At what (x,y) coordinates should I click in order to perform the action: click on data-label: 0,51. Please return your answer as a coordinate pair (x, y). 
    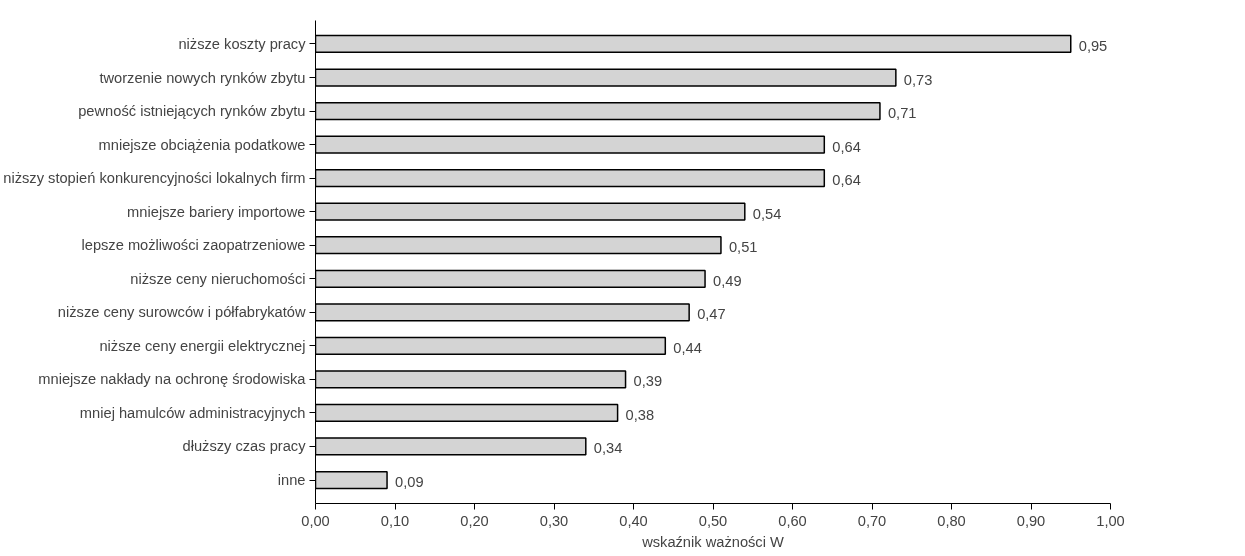
    Looking at the image, I should click on (743, 247).